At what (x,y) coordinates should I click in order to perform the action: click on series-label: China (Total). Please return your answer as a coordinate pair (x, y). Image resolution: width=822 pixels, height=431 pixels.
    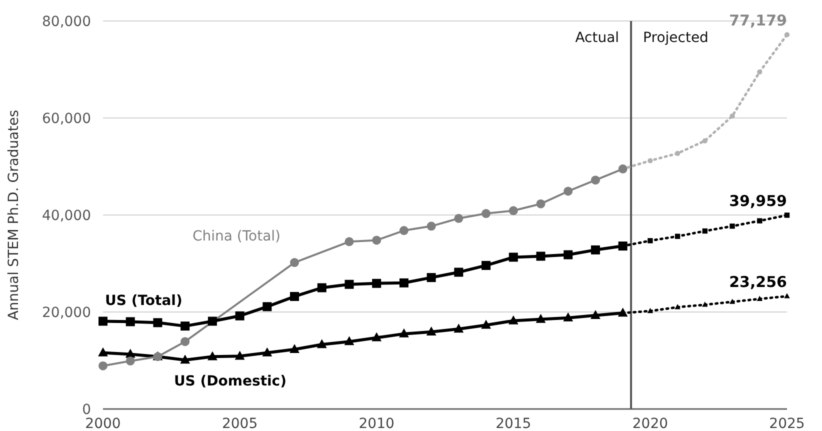
    Looking at the image, I should click on (236, 236).